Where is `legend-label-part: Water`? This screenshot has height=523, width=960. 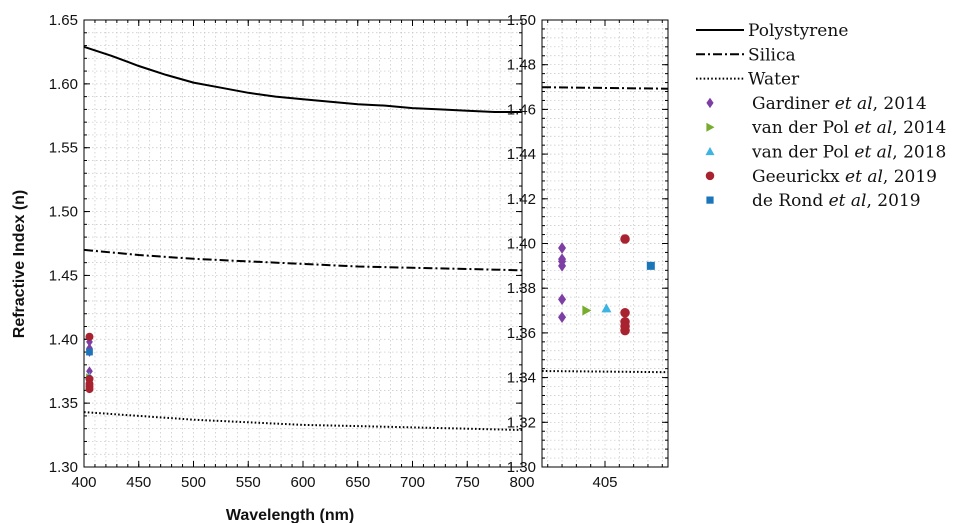
legend-label-part: Water is located at coordinates (774, 80).